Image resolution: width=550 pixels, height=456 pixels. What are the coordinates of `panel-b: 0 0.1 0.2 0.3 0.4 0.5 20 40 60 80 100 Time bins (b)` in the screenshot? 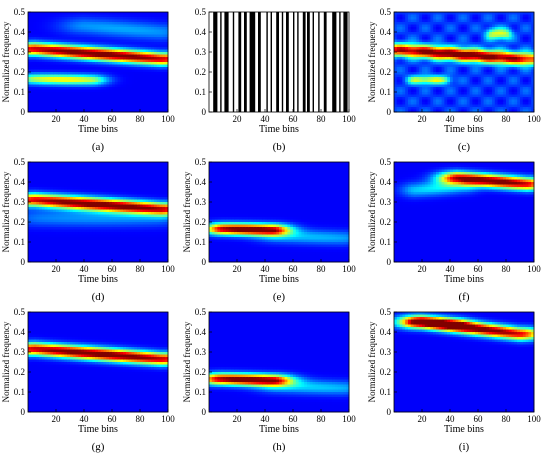 It's located at (276, 80).